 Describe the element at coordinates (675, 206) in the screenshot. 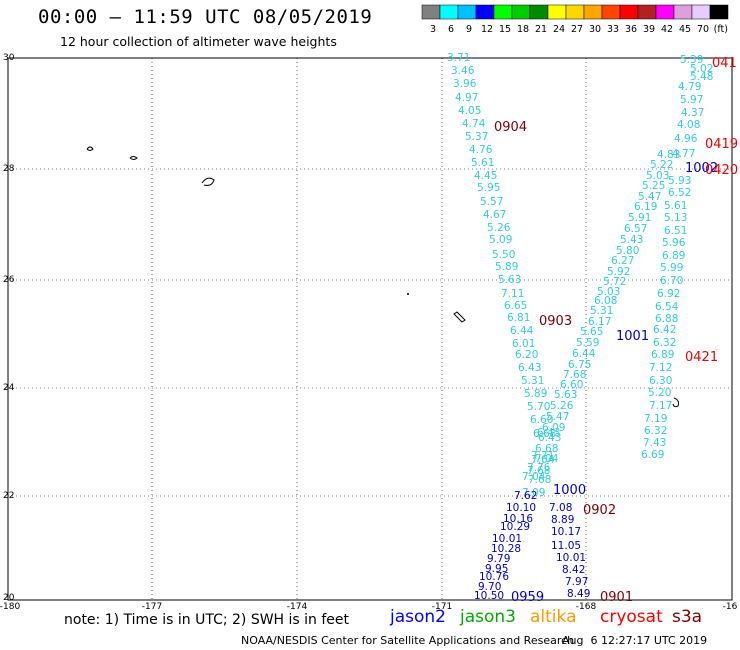

I see `wave-height-value: 5.61` at that location.